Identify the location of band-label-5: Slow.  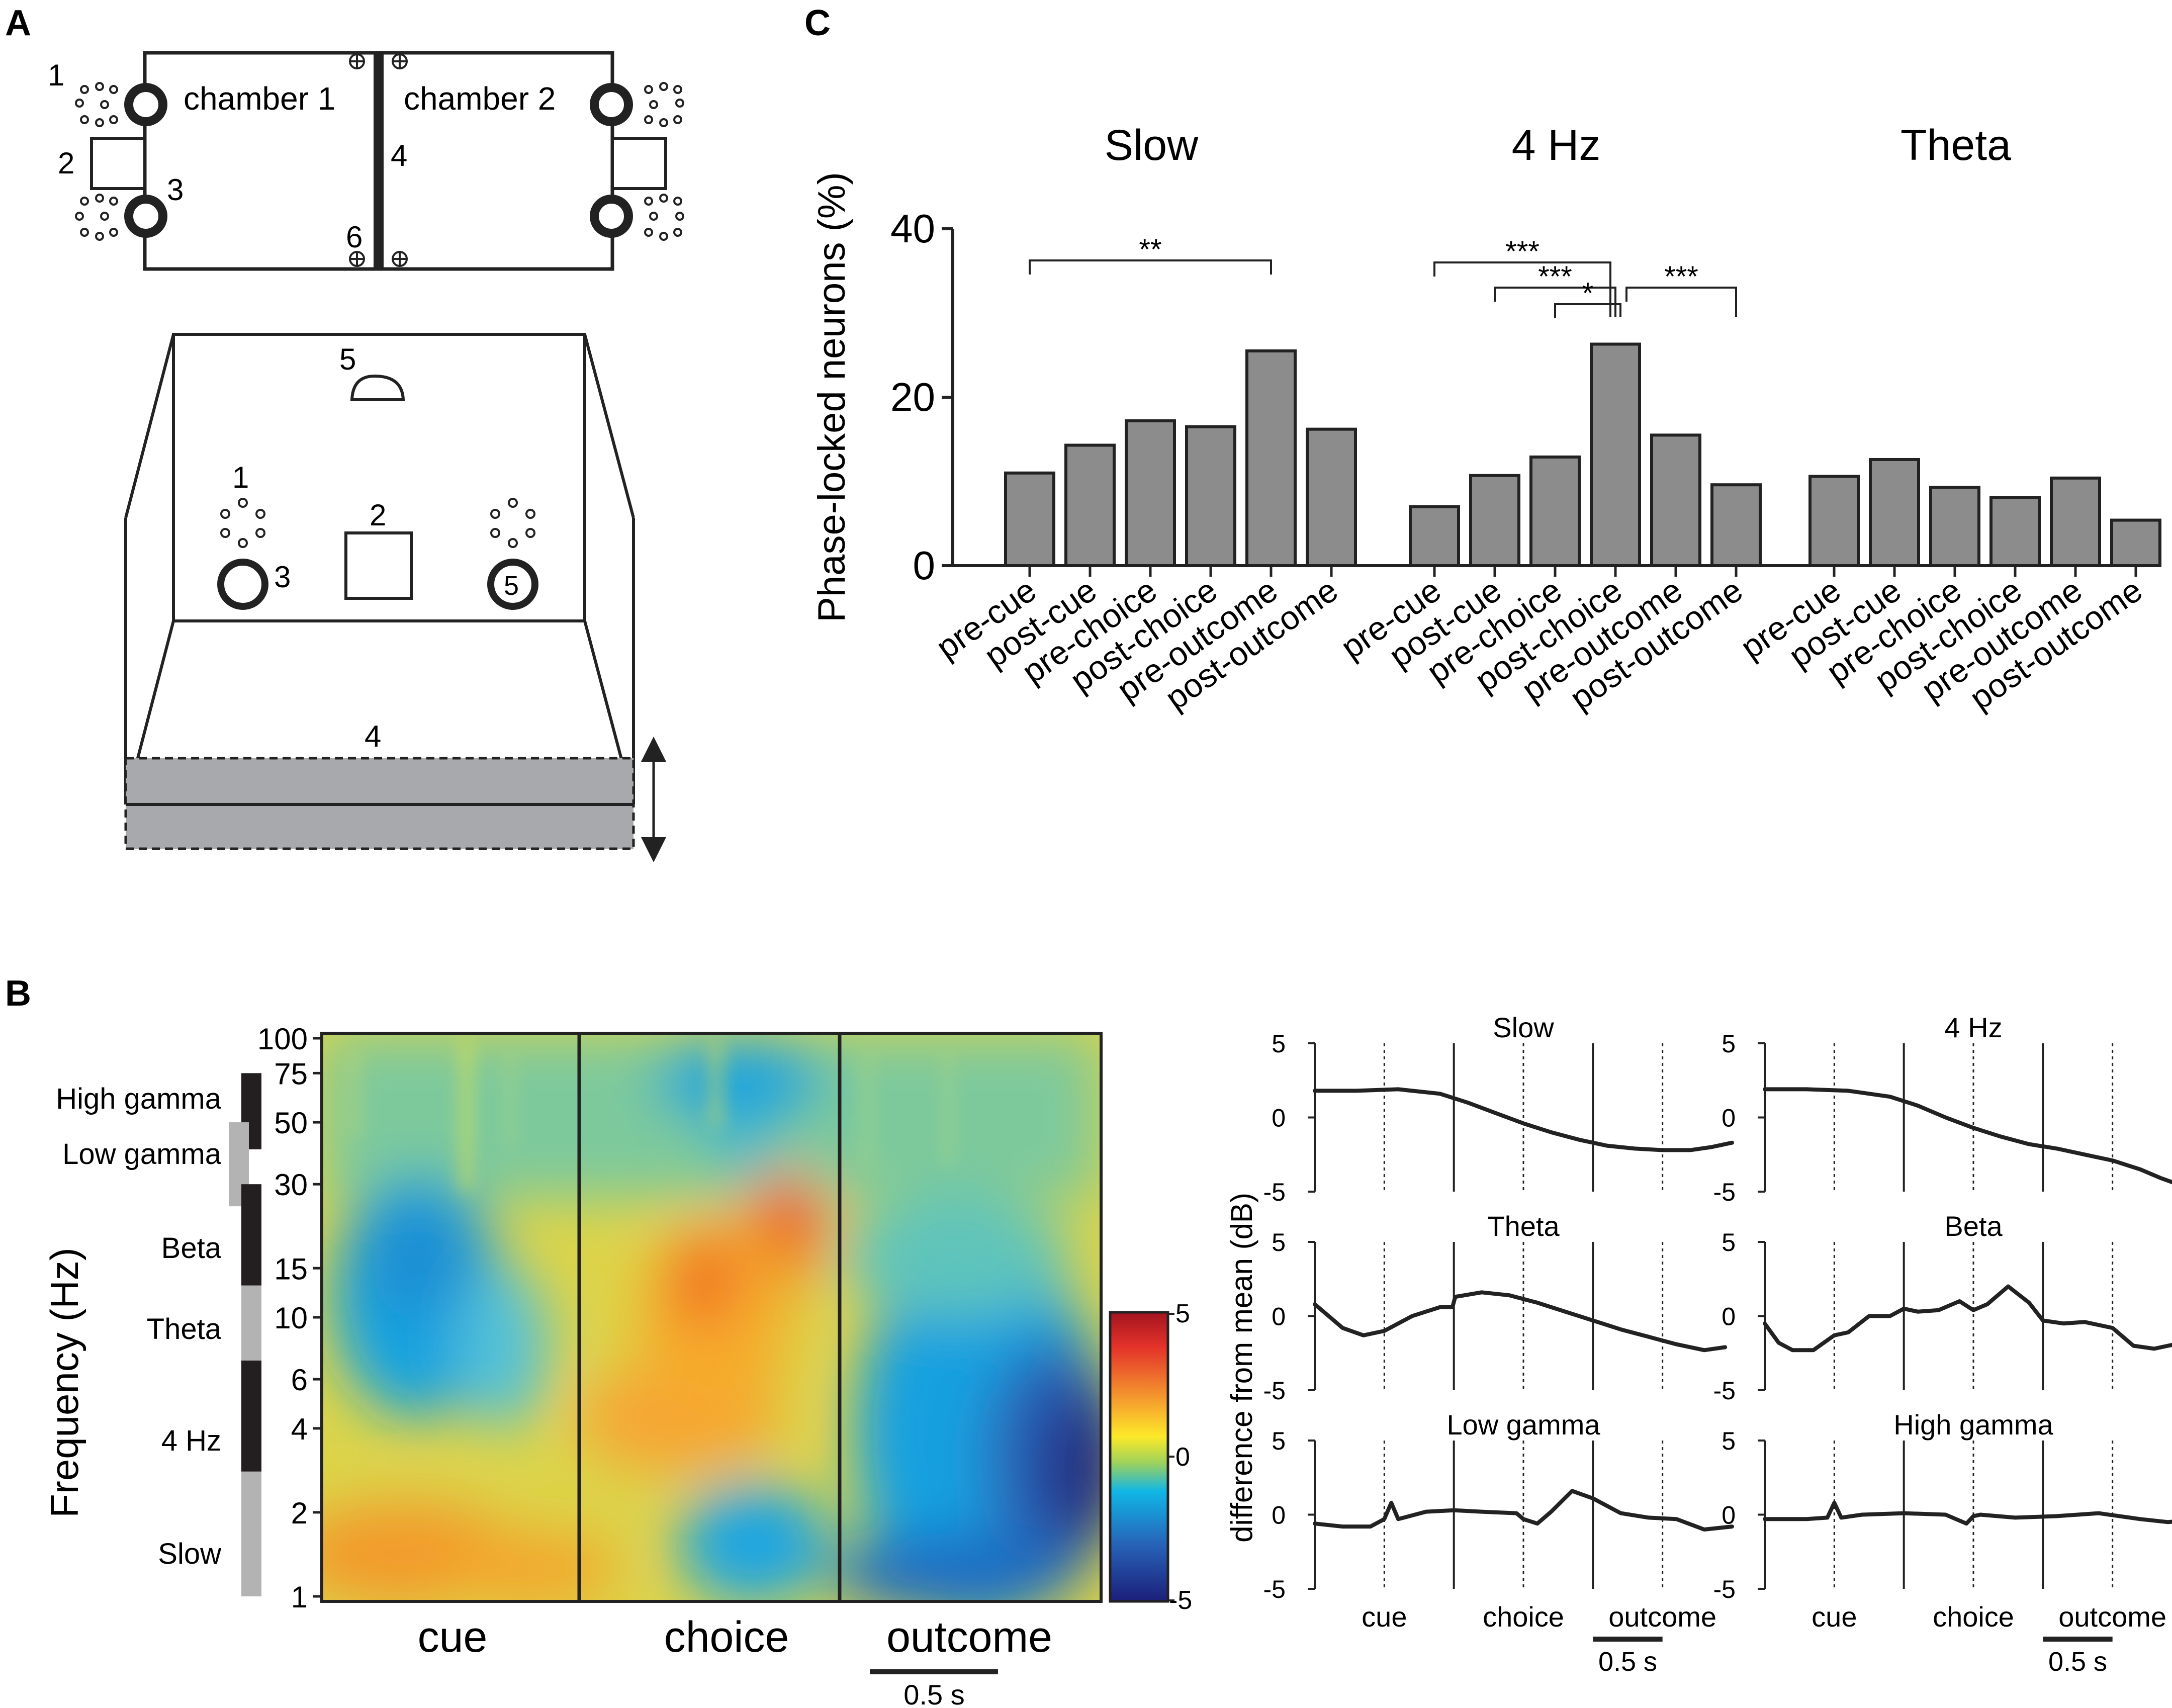
(190, 1554).